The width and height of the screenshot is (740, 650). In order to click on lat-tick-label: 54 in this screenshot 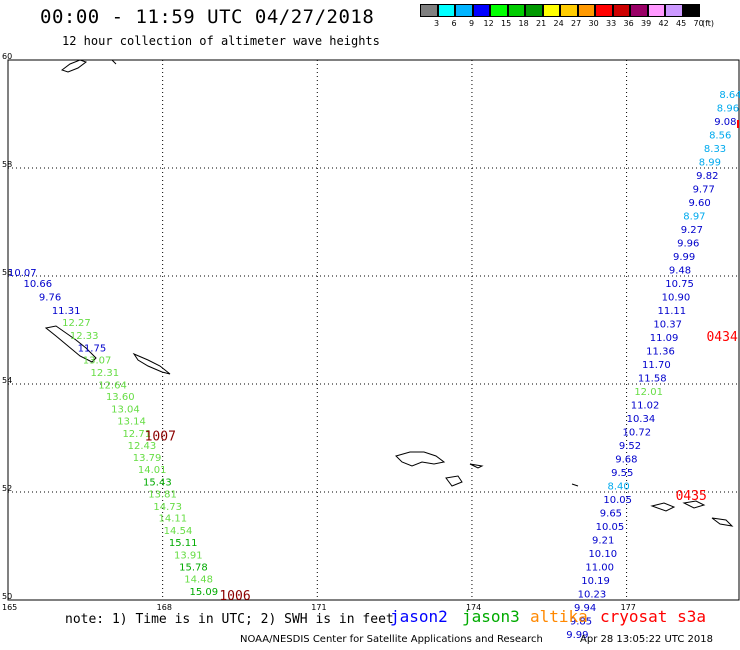, I will do `click(7, 380)`.